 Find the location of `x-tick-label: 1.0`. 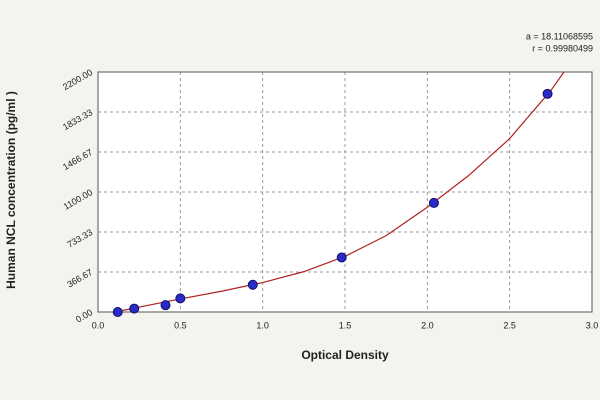

x-tick-label: 1.0 is located at coordinates (262, 325).